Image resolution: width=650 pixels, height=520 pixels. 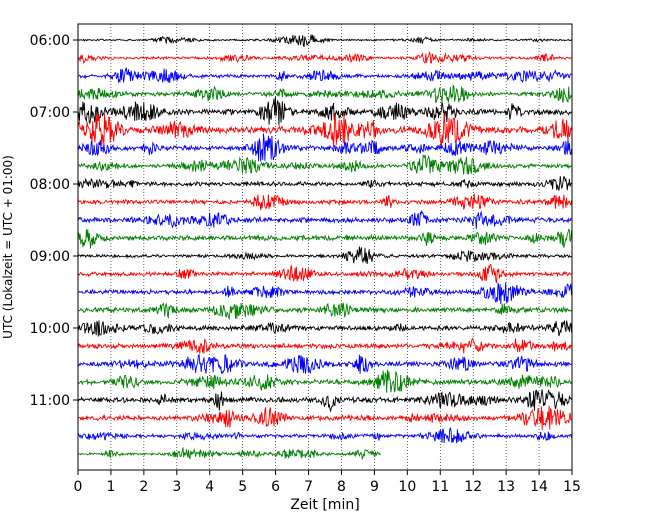 What do you see at coordinates (209, 487) in the screenshot?
I see `x-tick-label: 4` at bounding box center [209, 487].